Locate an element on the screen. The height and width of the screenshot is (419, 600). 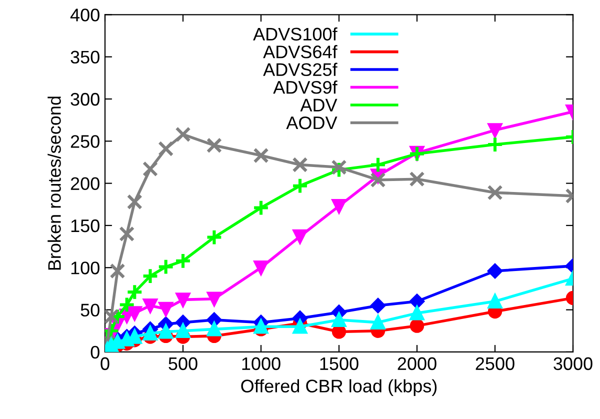
y-axis-title: Broken routes/second is located at coordinates (54, 183).